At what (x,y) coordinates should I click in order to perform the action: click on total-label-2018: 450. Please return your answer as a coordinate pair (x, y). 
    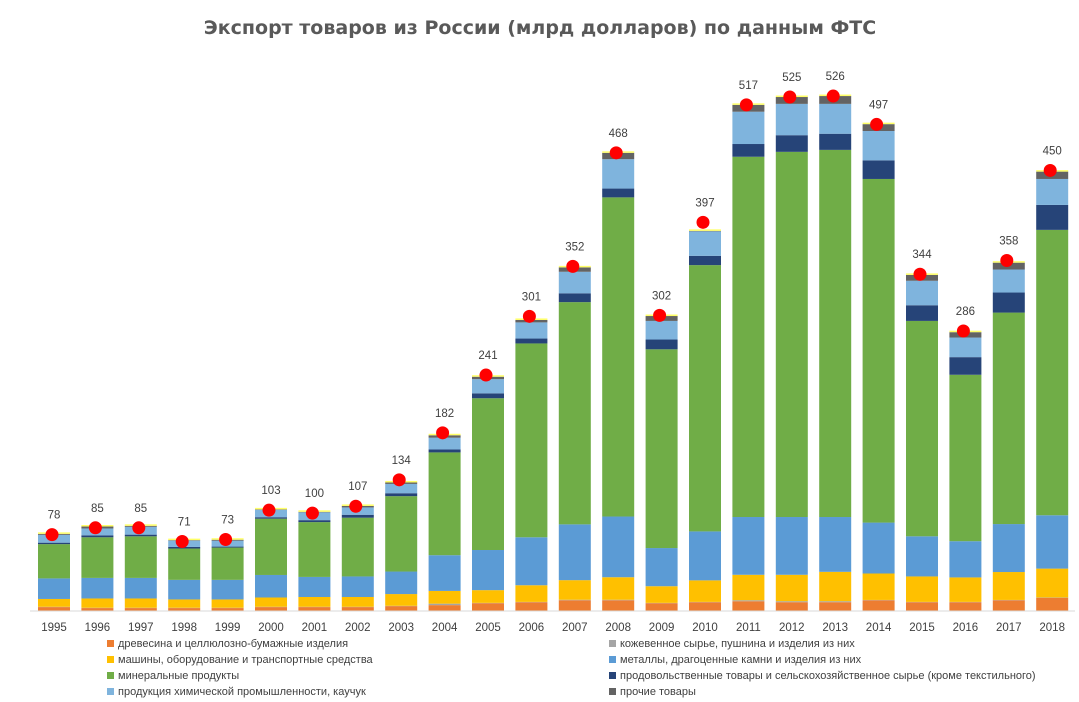
    Looking at the image, I should click on (1052, 151).